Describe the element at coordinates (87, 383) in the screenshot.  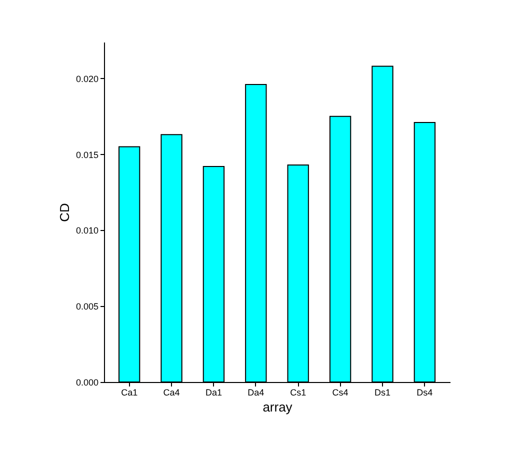
I see `y-tick-label: 0.000` at that location.